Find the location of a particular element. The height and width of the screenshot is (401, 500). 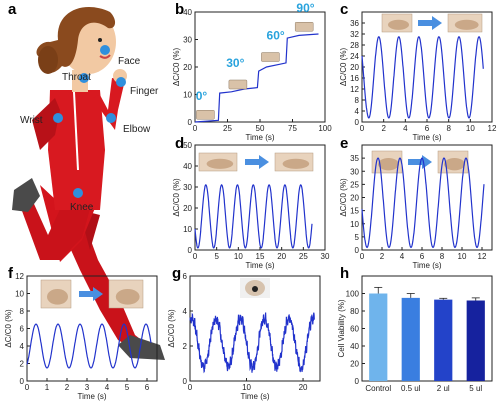

sensor-dot-wrist is located at coordinates (58, 118).